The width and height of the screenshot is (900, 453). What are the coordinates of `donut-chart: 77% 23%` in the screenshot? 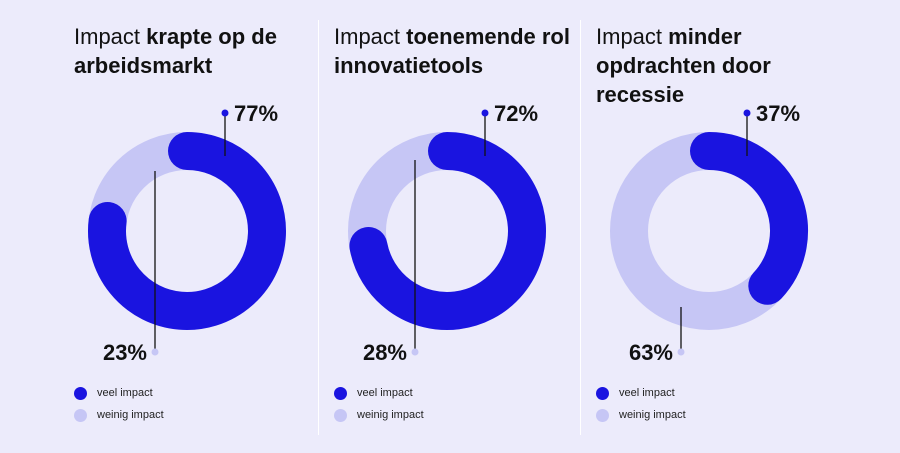 It's located at (187, 233).